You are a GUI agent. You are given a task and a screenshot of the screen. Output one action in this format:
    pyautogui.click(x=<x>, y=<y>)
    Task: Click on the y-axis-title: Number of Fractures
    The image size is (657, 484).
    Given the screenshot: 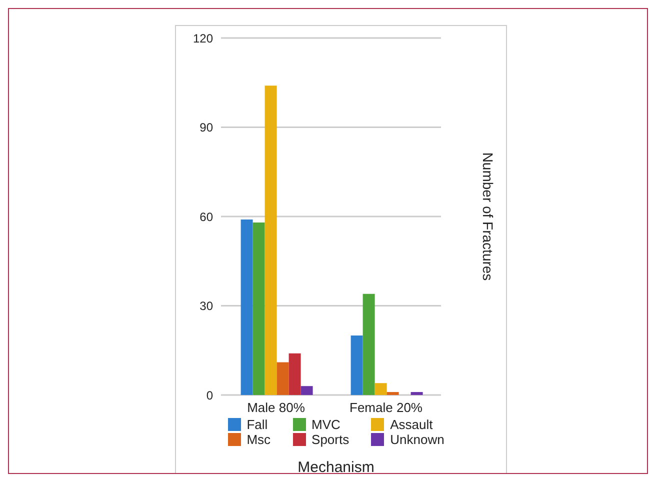 What is the action you would take?
    pyautogui.click(x=488, y=216)
    